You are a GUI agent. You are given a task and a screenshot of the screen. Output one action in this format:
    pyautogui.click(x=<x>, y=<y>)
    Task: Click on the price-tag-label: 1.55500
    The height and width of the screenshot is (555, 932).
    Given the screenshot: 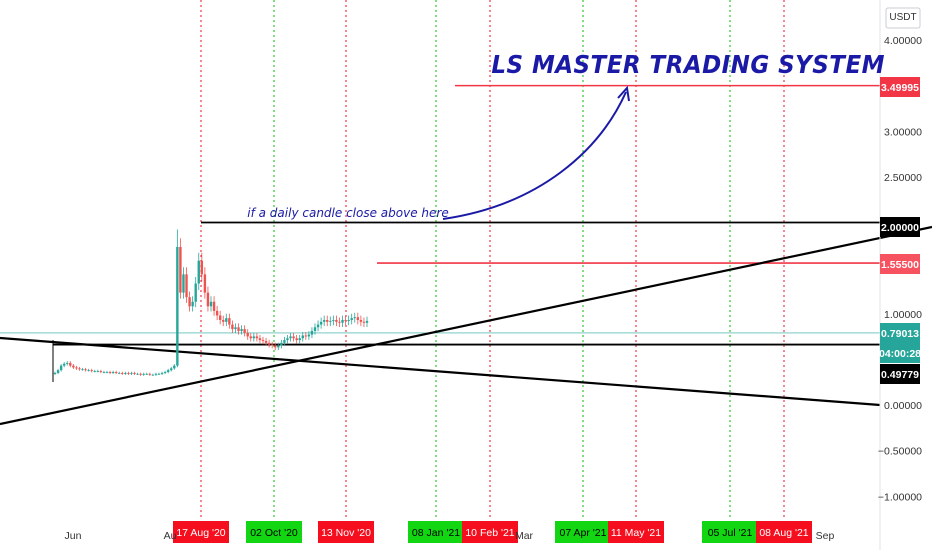 What is the action you would take?
    pyautogui.click(x=900, y=265)
    